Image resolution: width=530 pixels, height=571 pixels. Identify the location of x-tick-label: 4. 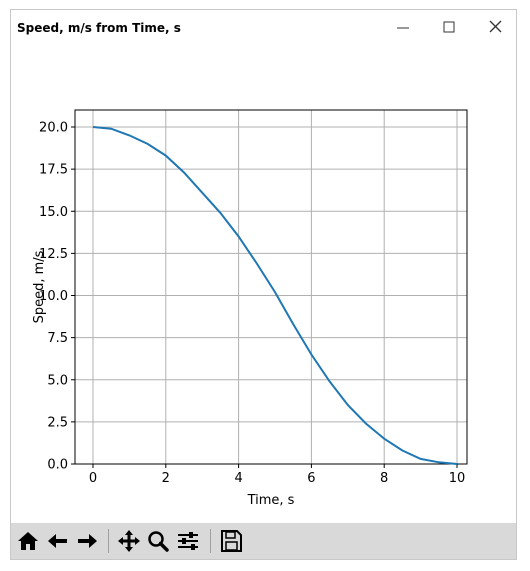
(238, 478).